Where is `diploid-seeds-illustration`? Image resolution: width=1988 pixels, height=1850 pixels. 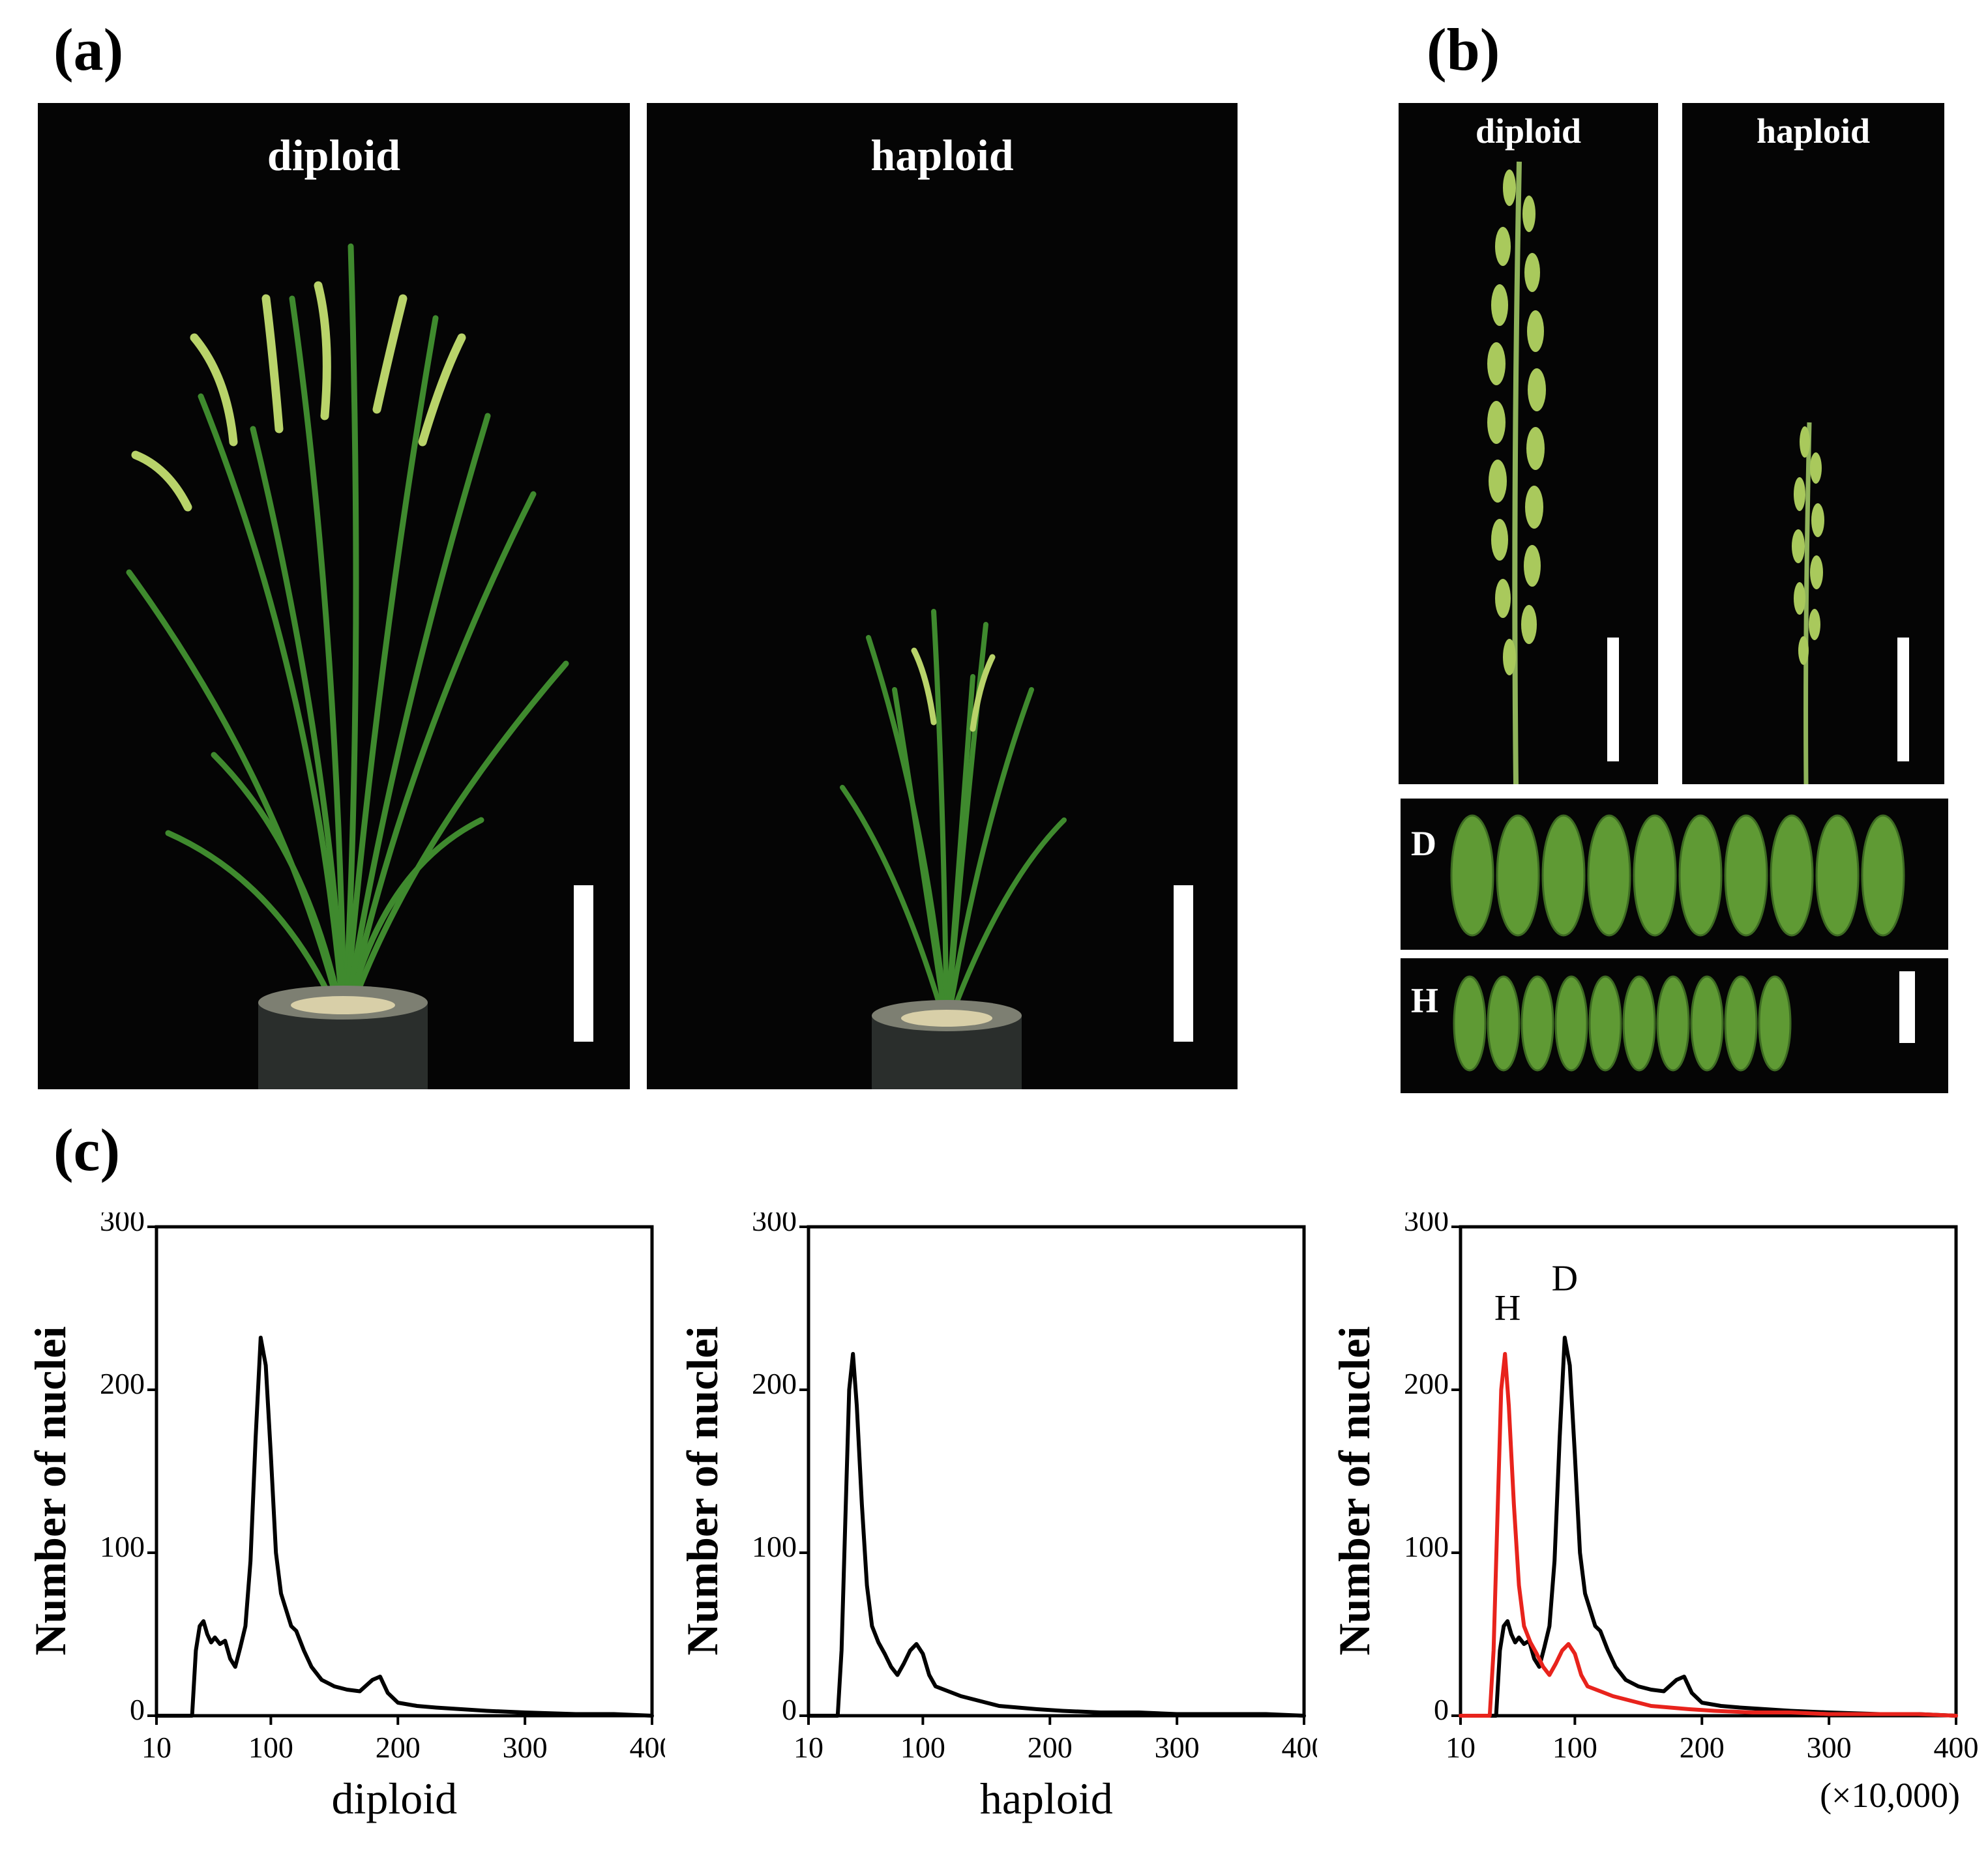
diploid-seeds-illustration is located at coordinates (1677, 876).